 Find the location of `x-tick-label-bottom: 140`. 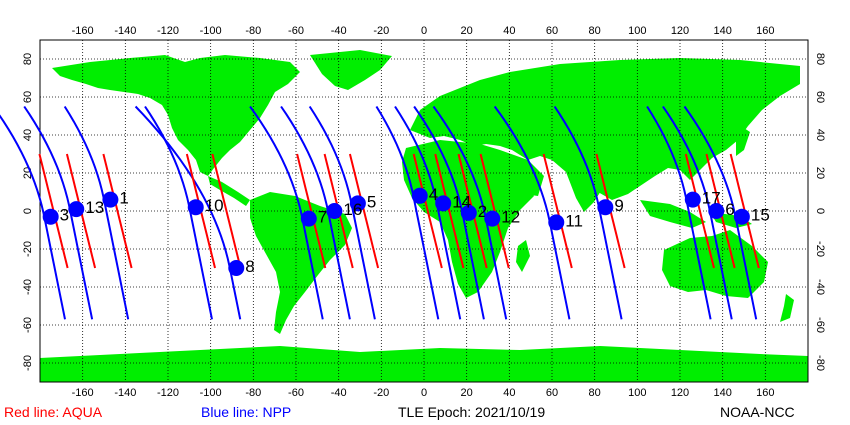

x-tick-label-bottom: 140 is located at coordinates (722, 393).